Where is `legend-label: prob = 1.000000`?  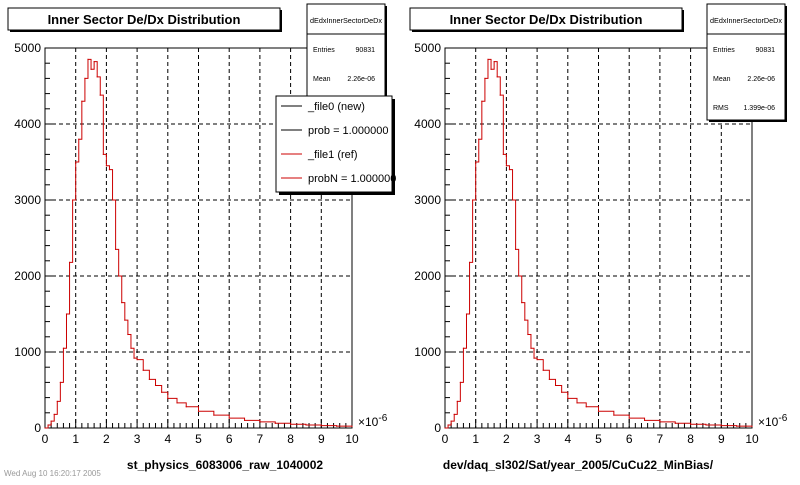 legend-label: prob = 1.000000 is located at coordinates (348, 131).